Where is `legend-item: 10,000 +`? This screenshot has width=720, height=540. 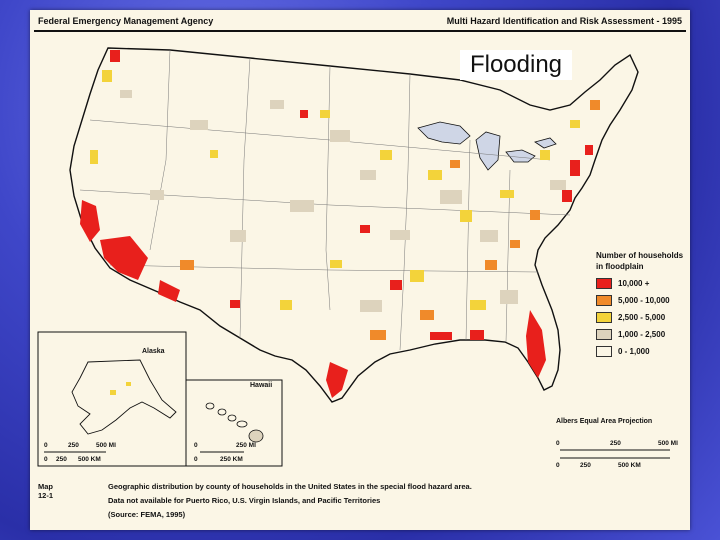
legend-item: 10,000 + is located at coordinates (641, 283).